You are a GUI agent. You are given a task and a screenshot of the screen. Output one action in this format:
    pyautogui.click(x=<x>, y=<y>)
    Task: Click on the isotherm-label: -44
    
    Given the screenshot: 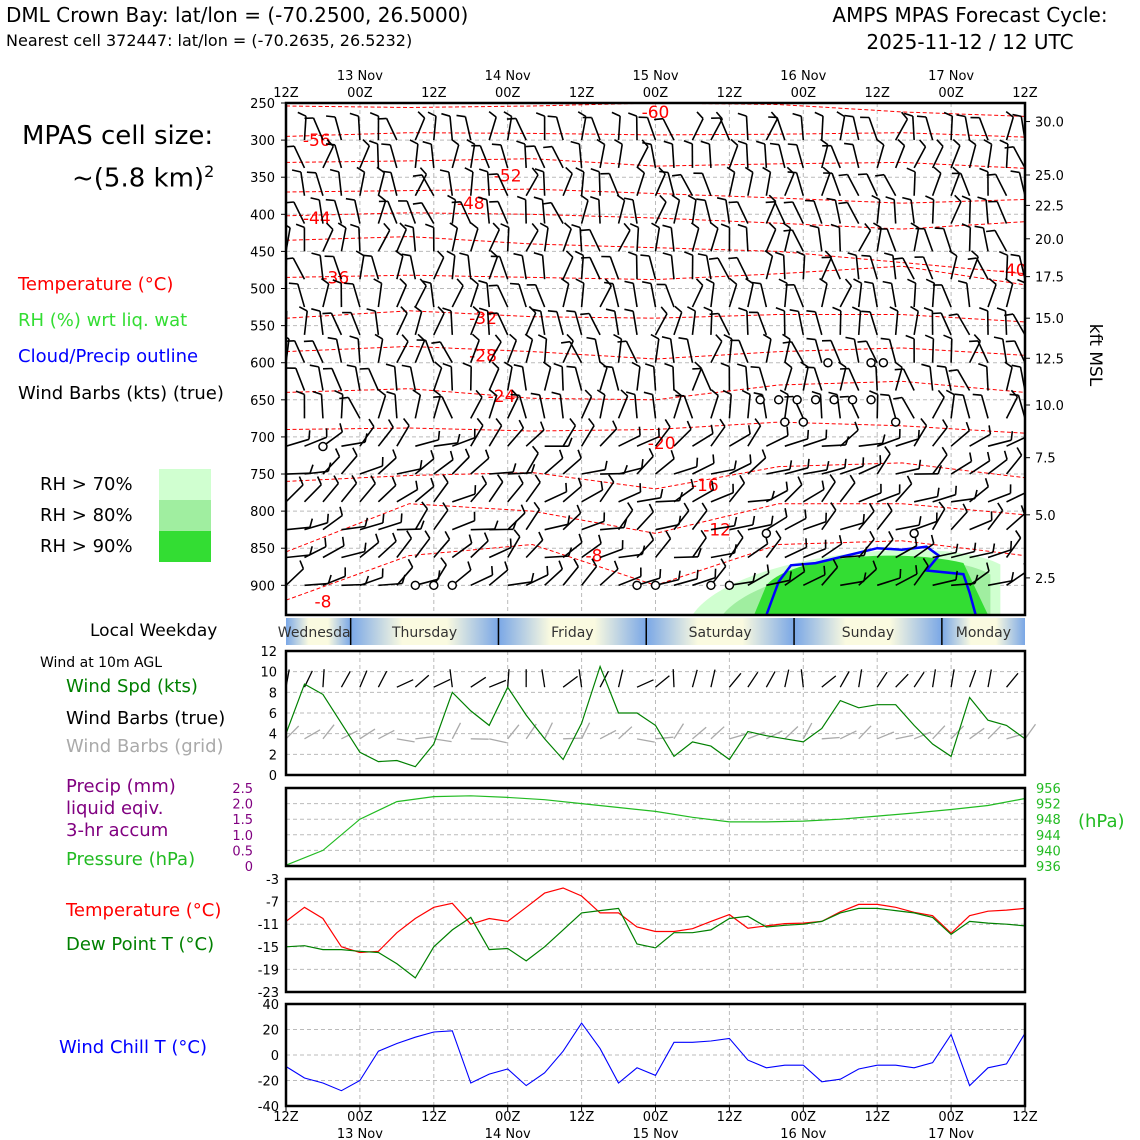 What is the action you would take?
    pyautogui.click(x=317, y=219)
    